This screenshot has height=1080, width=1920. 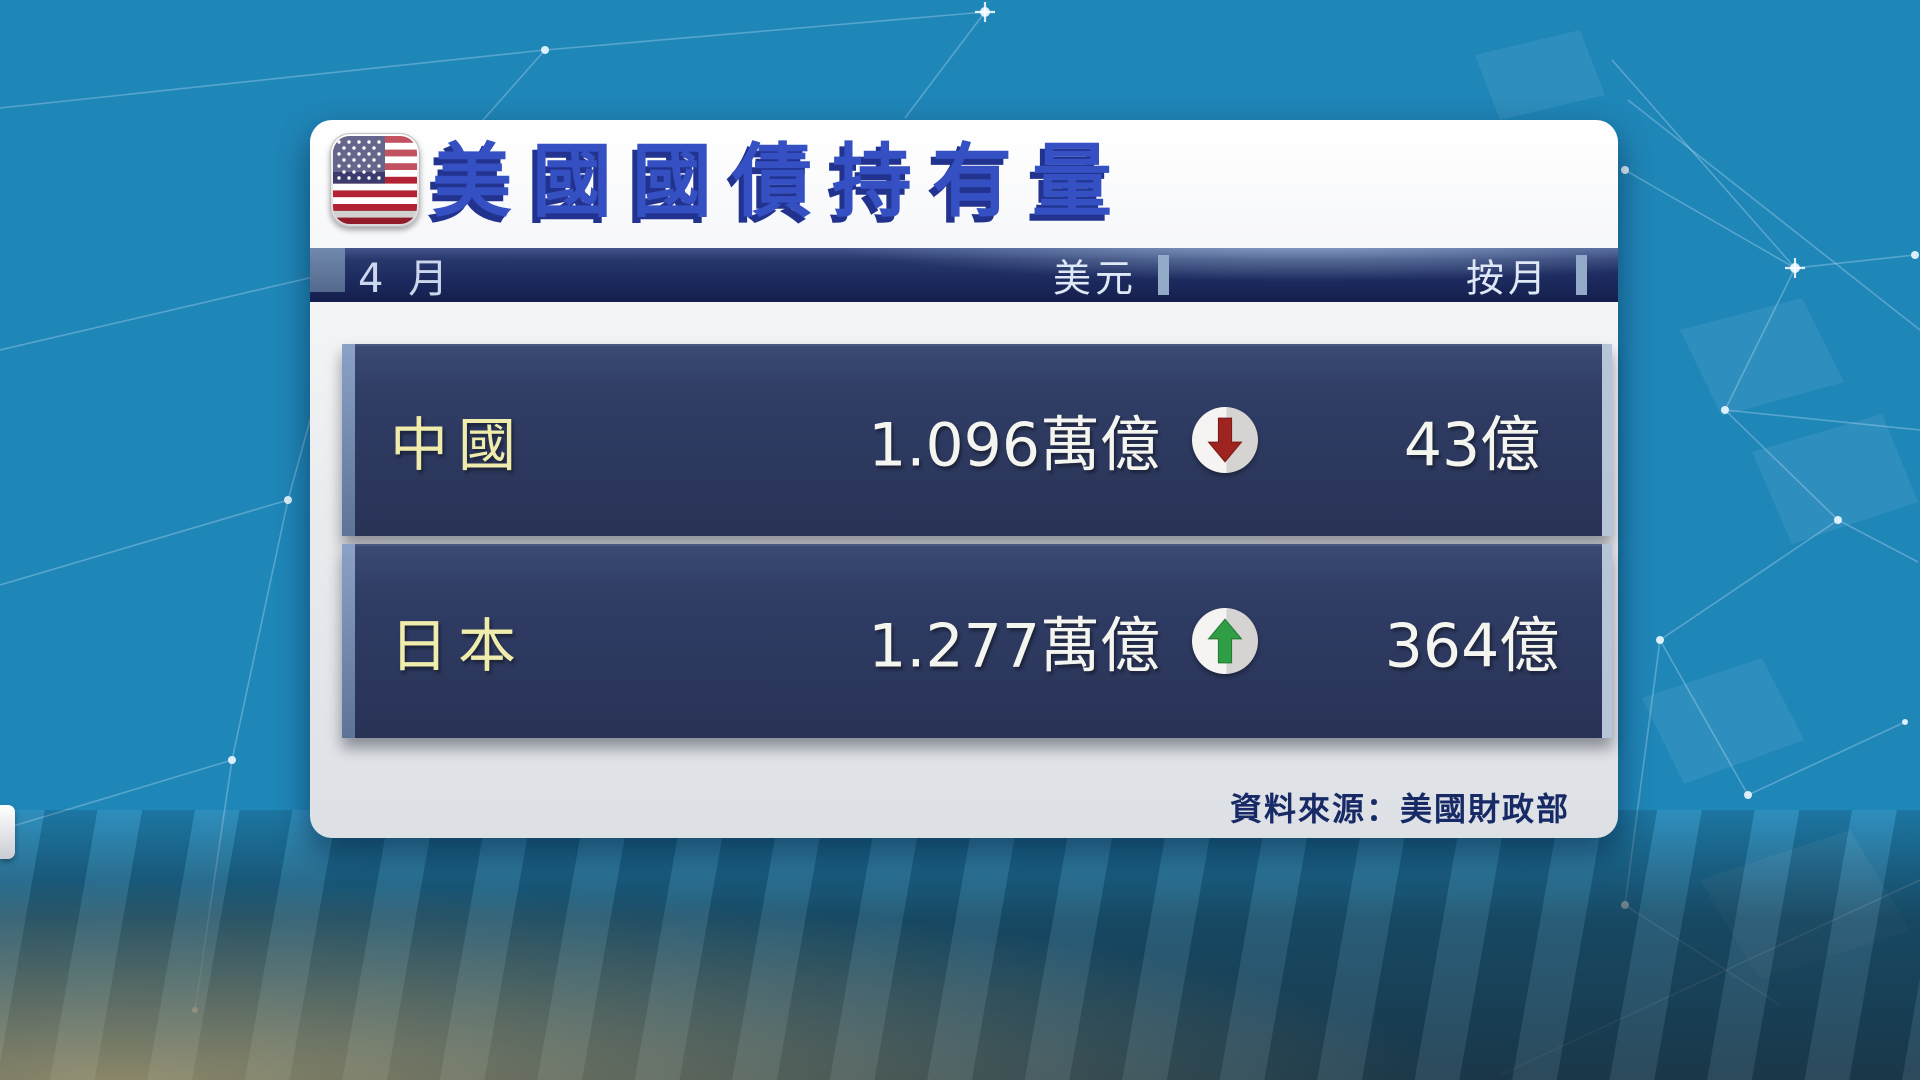 What do you see at coordinates (1094, 278) in the screenshot?
I see `column-label-usd: 美元` at bounding box center [1094, 278].